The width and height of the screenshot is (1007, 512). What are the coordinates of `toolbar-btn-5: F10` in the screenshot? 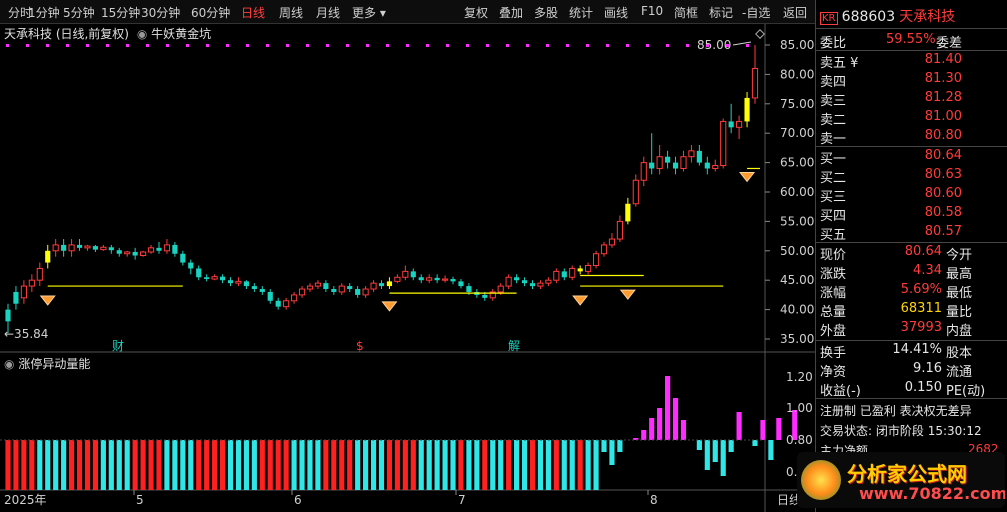 It's located at (652, 11).